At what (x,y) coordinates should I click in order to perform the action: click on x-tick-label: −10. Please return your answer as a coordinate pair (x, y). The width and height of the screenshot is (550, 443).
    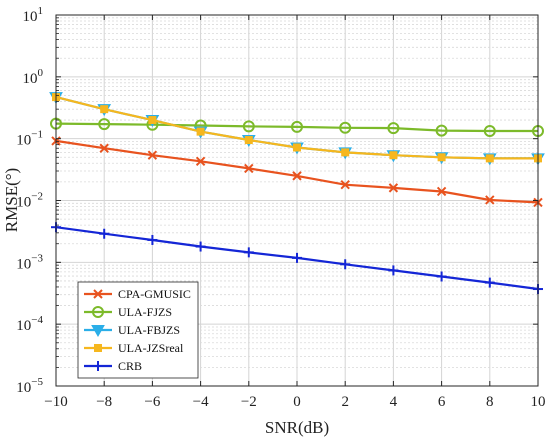
    Looking at the image, I should click on (55, 402).